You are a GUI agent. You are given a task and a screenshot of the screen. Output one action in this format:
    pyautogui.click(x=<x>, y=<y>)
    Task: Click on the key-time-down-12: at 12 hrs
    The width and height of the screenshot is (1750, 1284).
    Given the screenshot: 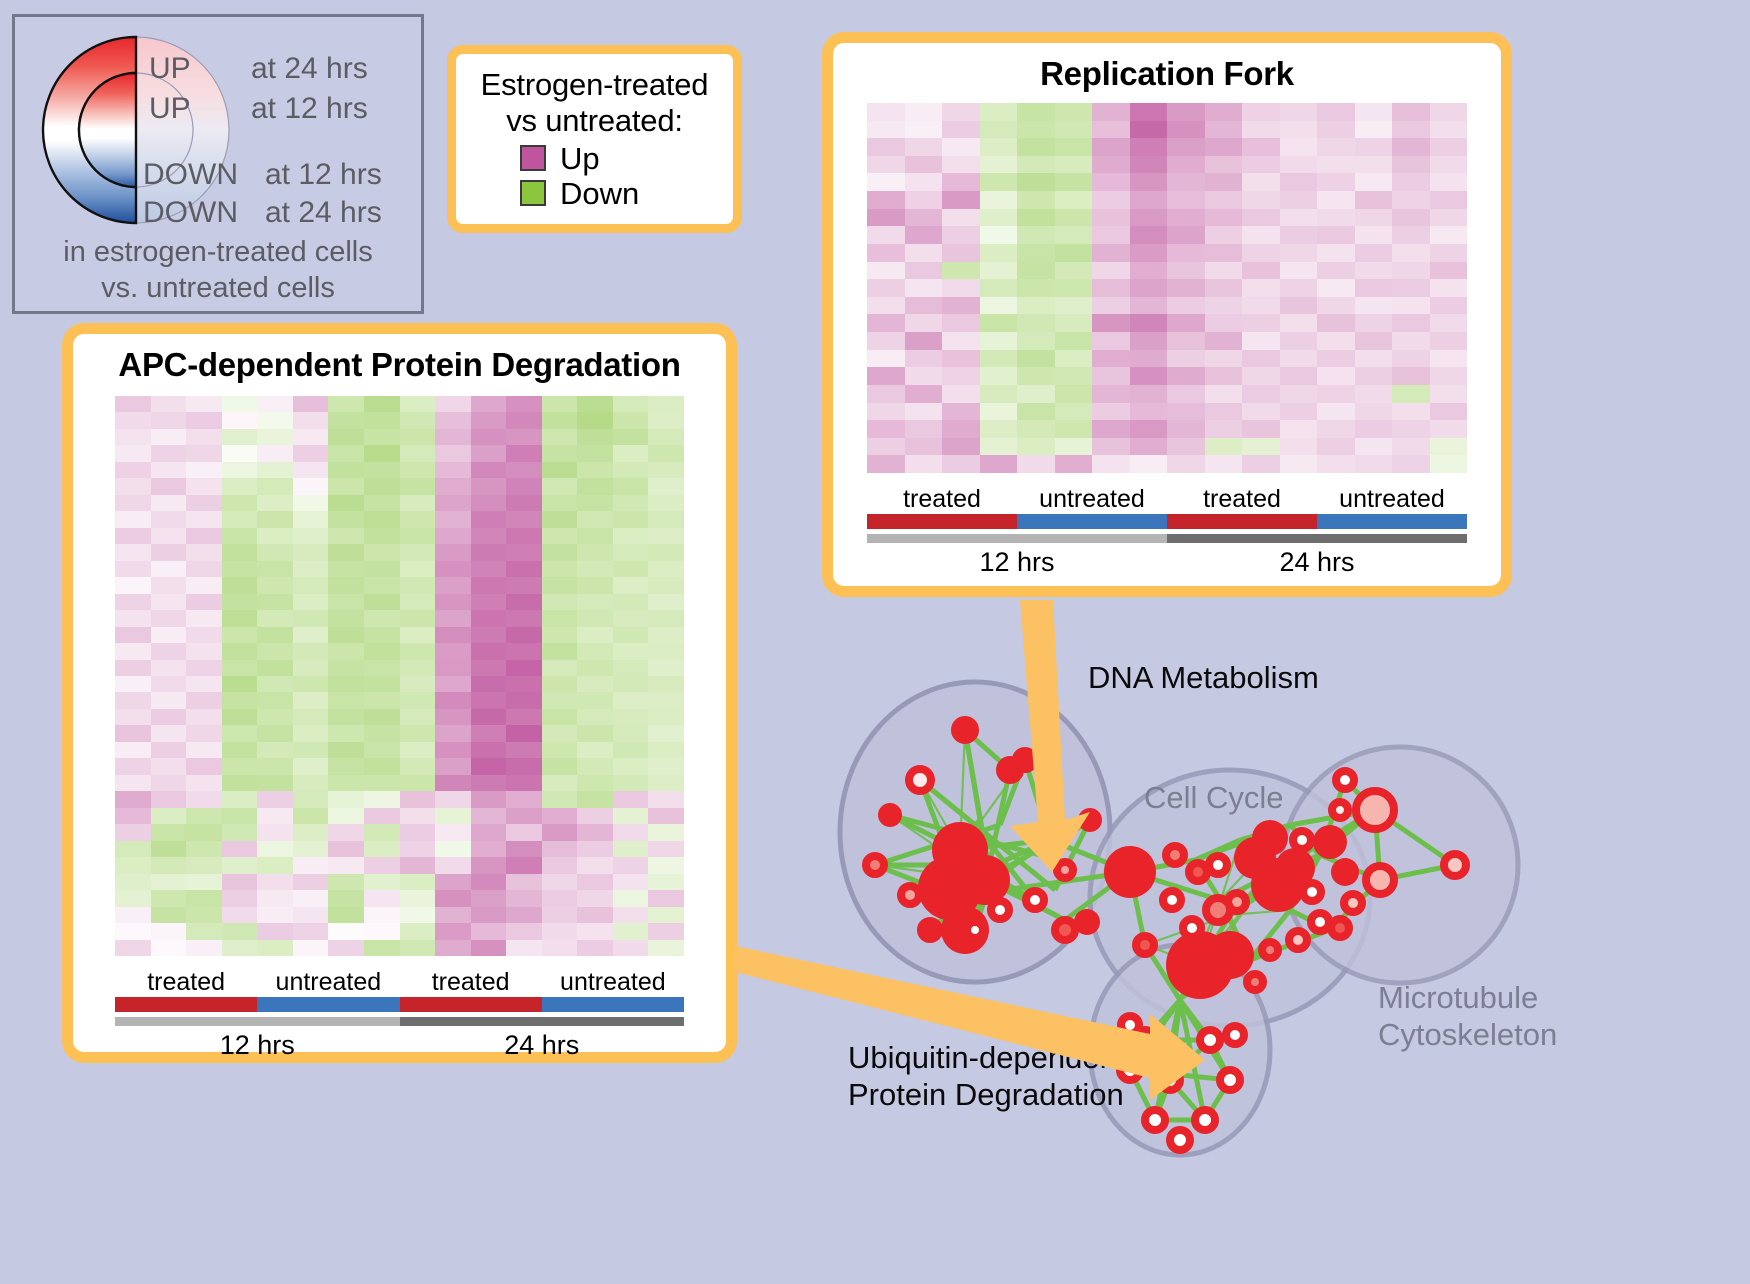 What is the action you would take?
    pyautogui.click(x=323, y=174)
    